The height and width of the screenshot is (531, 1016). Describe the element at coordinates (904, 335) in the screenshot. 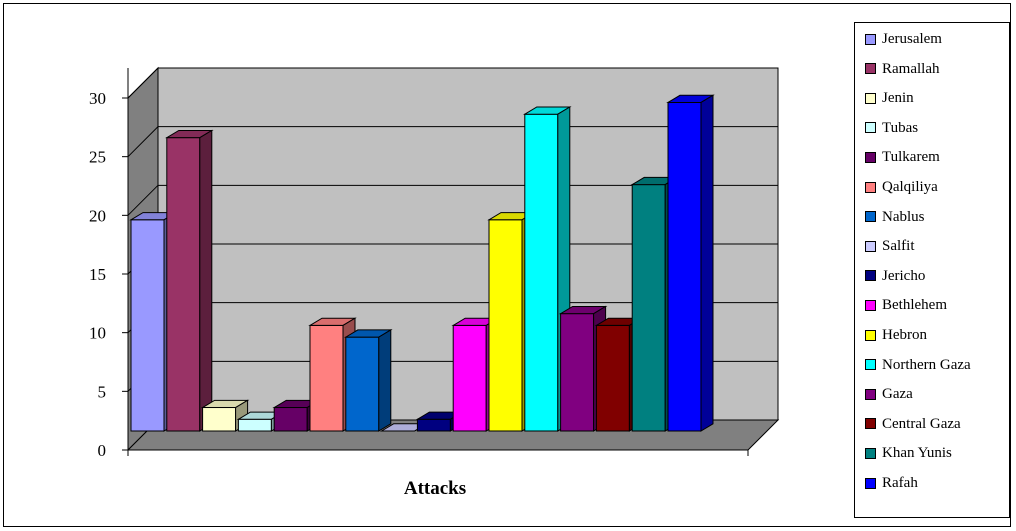

I see `legend-label: Hebron` at that location.